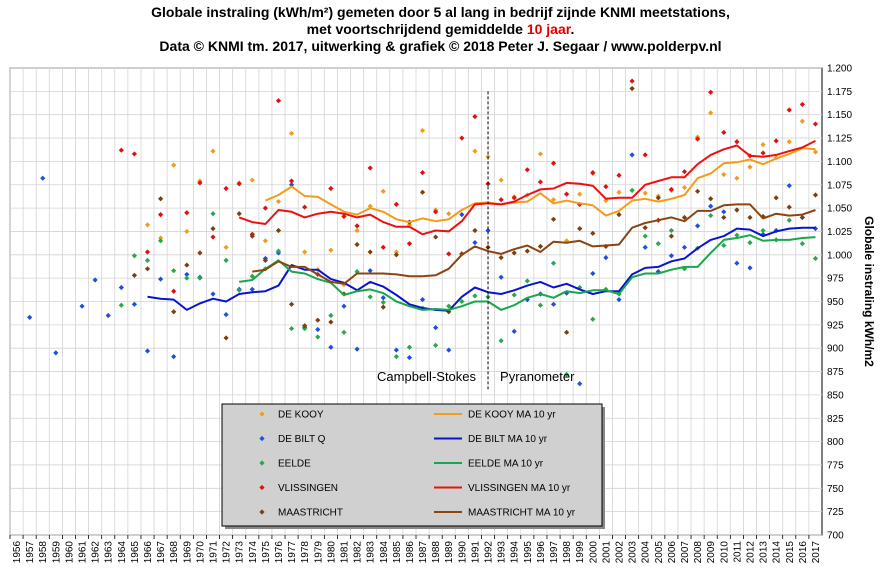 The width and height of the screenshot is (881, 581). What do you see at coordinates (816, 552) in the screenshot?
I see `x-tick-label: 2017` at bounding box center [816, 552].